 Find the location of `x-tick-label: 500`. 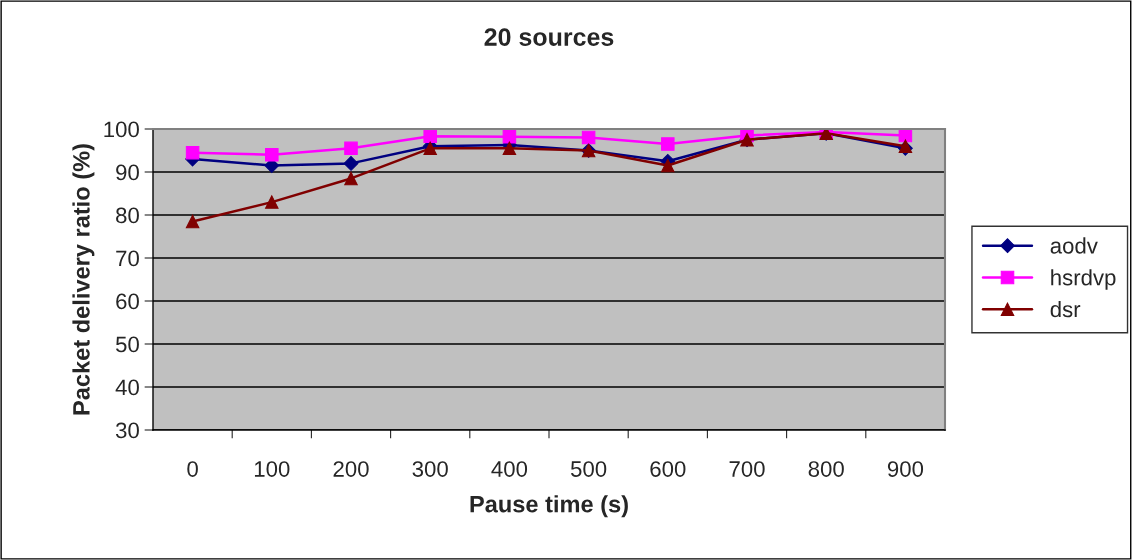

x-tick-label: 500 is located at coordinates (588, 469).